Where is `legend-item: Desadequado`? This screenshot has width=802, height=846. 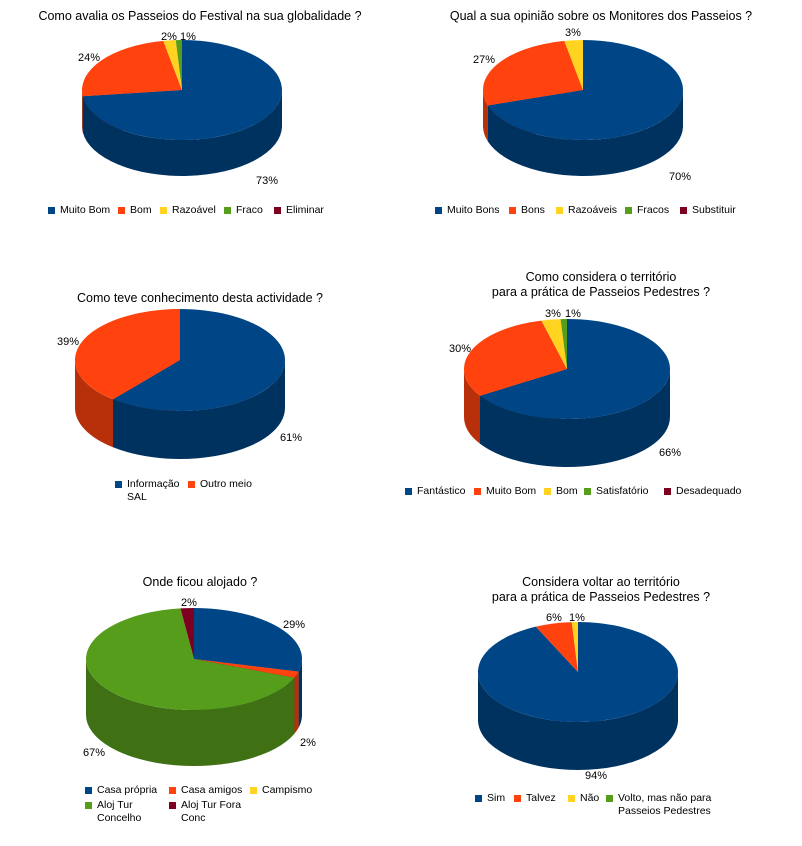 legend-item: Desadequado is located at coordinates (702, 491).